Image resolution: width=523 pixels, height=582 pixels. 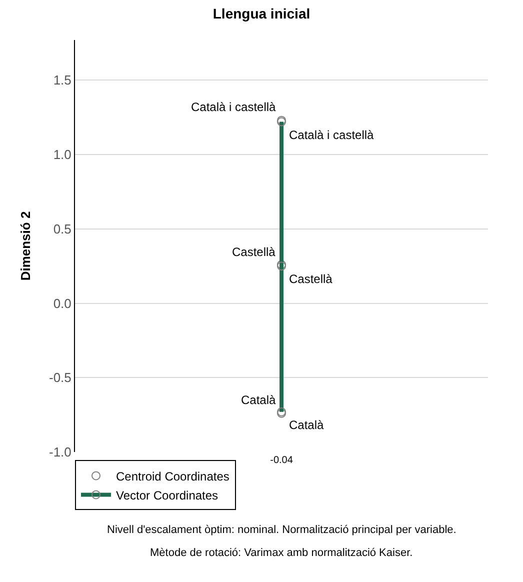 I want to click on y-tick-label: 0.5, so click(x=62, y=228).